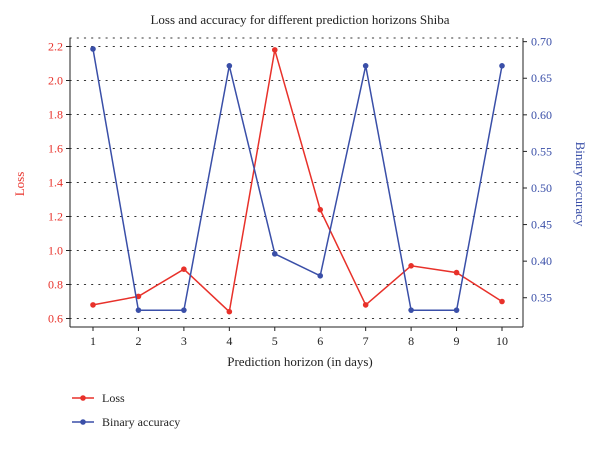 The image size is (600, 451). I want to click on right-axis: 0.35 0.40 0.45 0.50 0.55 0.60 0.65 0.70, so click(537, 181).